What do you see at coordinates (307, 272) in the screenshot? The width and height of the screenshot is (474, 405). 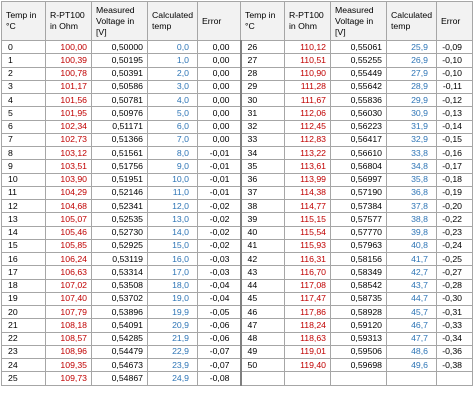 I see `right-resistance-cell: 116,70` at bounding box center [307, 272].